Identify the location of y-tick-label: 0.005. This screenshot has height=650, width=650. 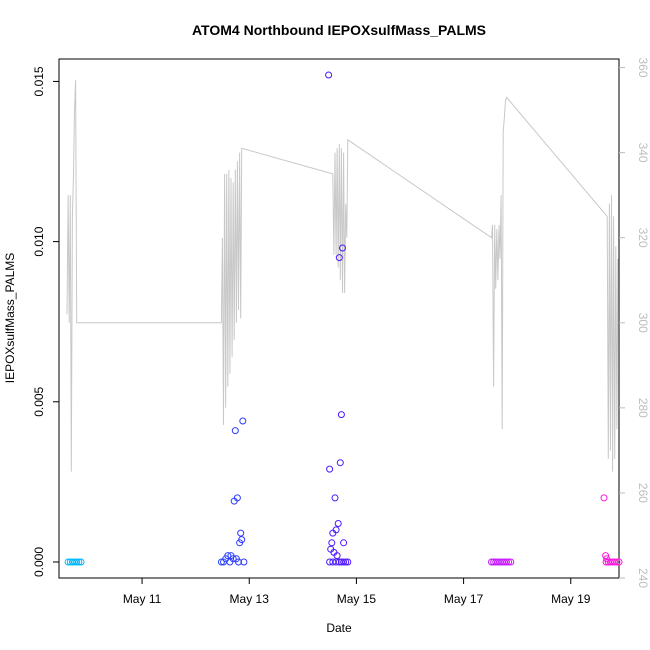
(39, 401).